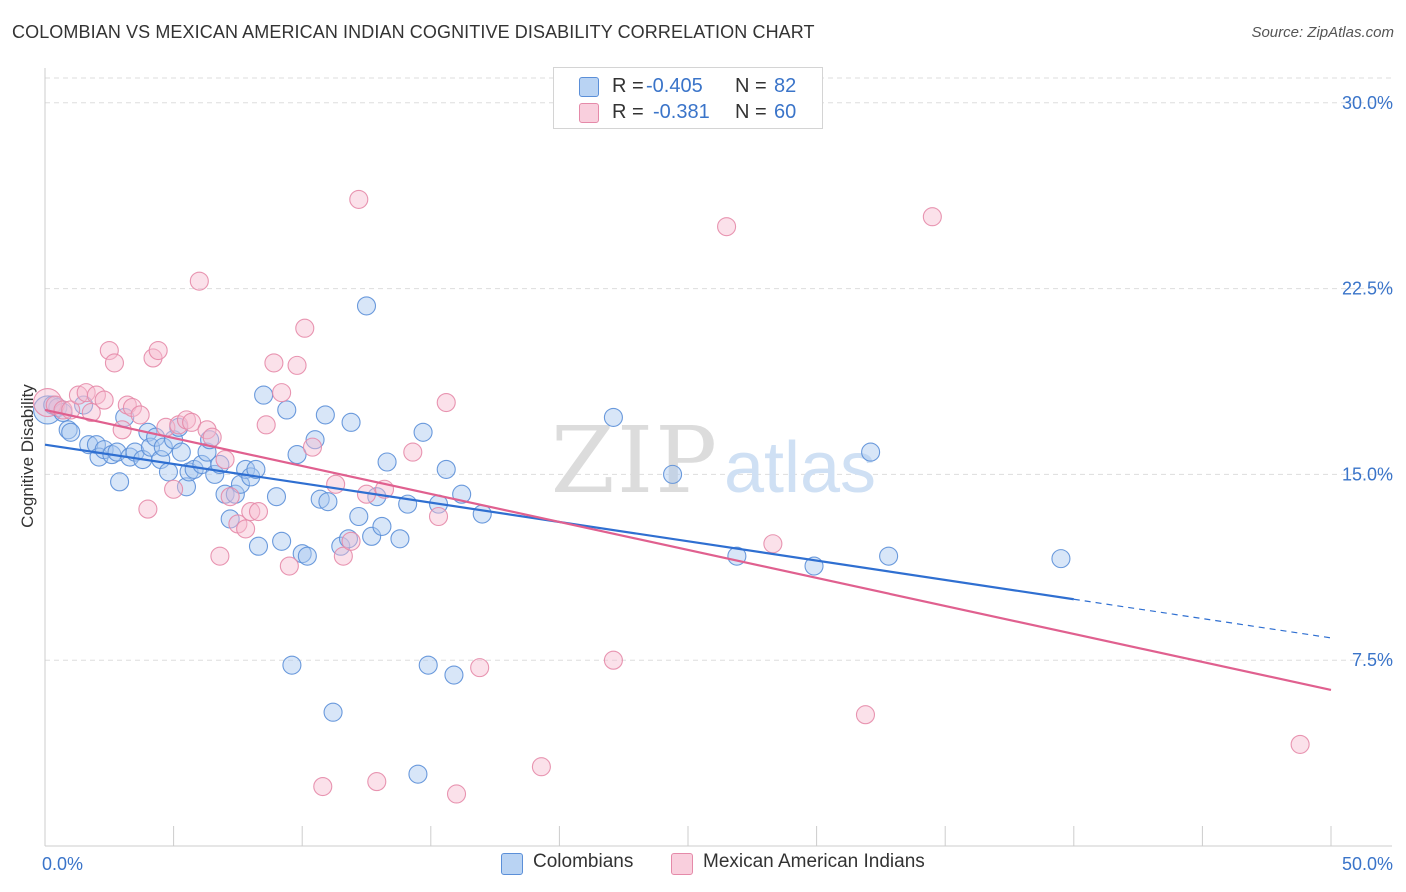 The image size is (1406, 892). I want to click on y-axis-label: Cognitive Disability, so click(27, 456).